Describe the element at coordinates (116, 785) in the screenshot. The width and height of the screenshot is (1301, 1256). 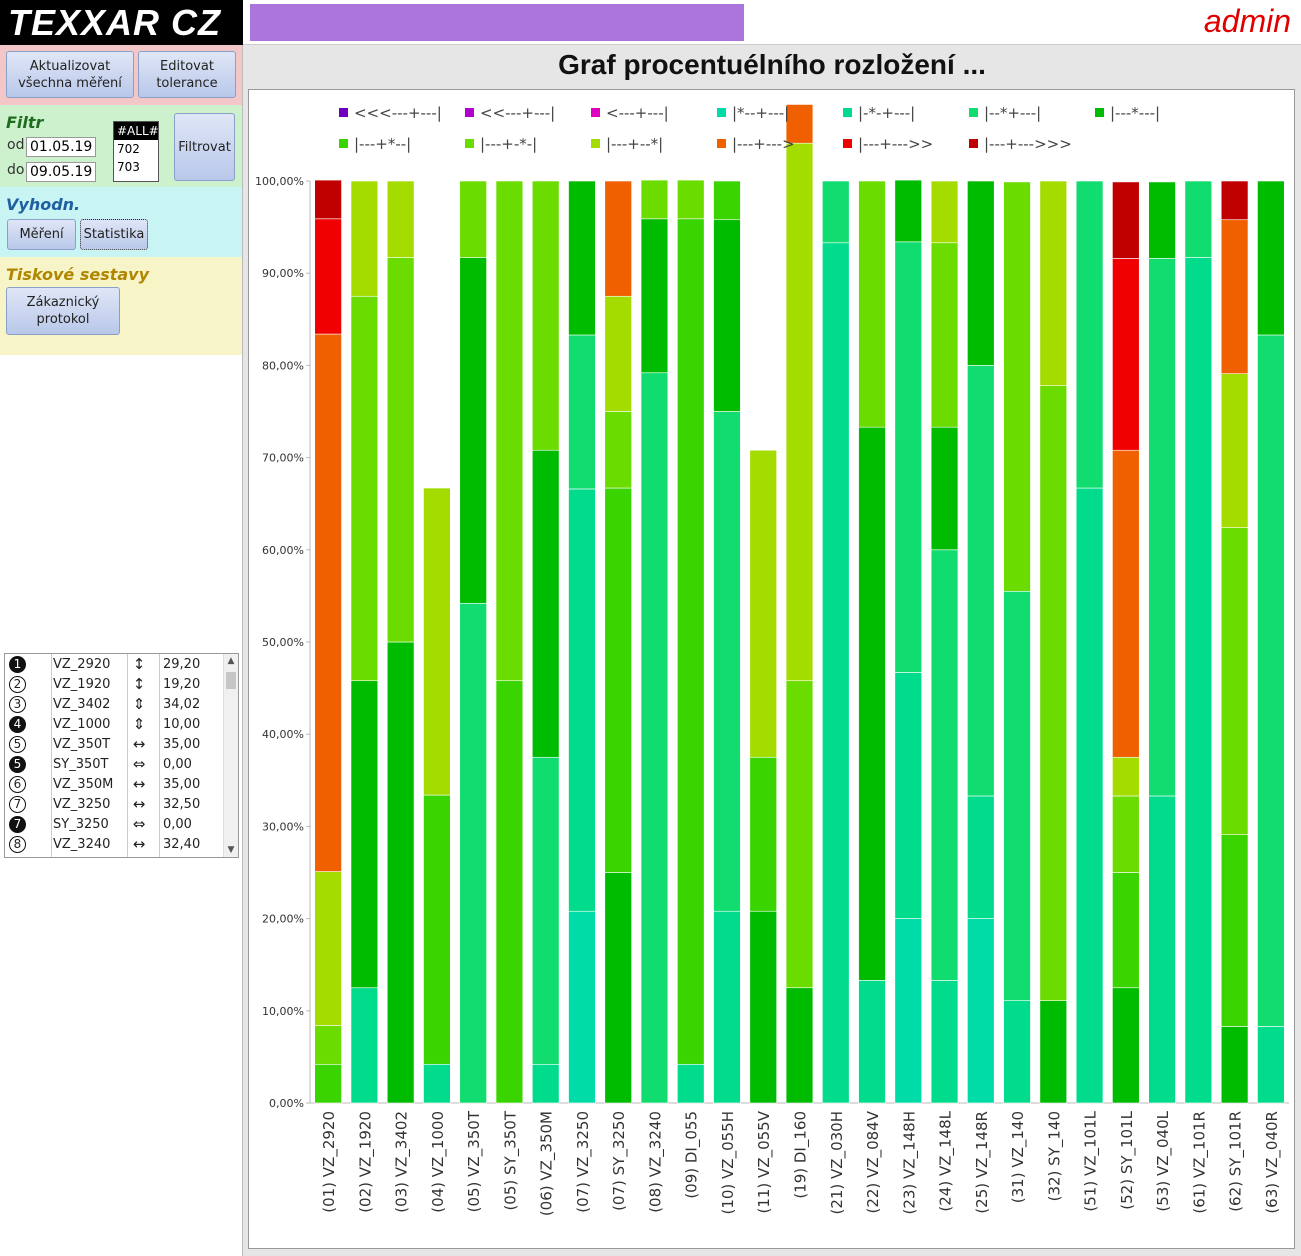
I see `list-item: 6 VZ_350M ↔ 35,00` at that location.